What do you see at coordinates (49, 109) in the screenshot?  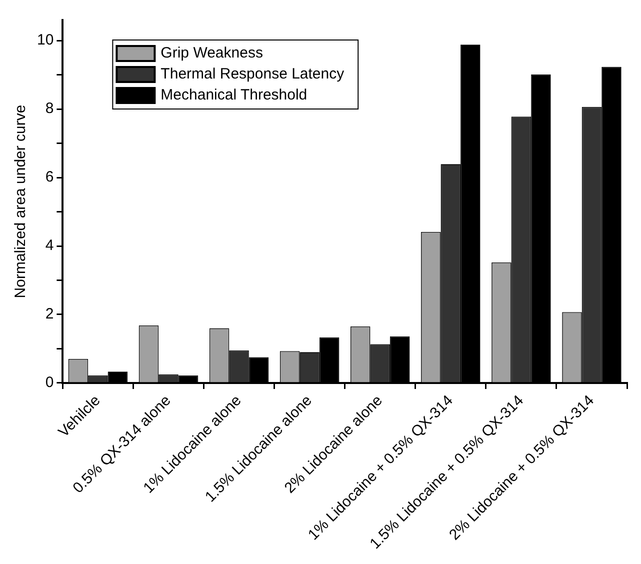 I see `y-tick-label: 8` at bounding box center [49, 109].